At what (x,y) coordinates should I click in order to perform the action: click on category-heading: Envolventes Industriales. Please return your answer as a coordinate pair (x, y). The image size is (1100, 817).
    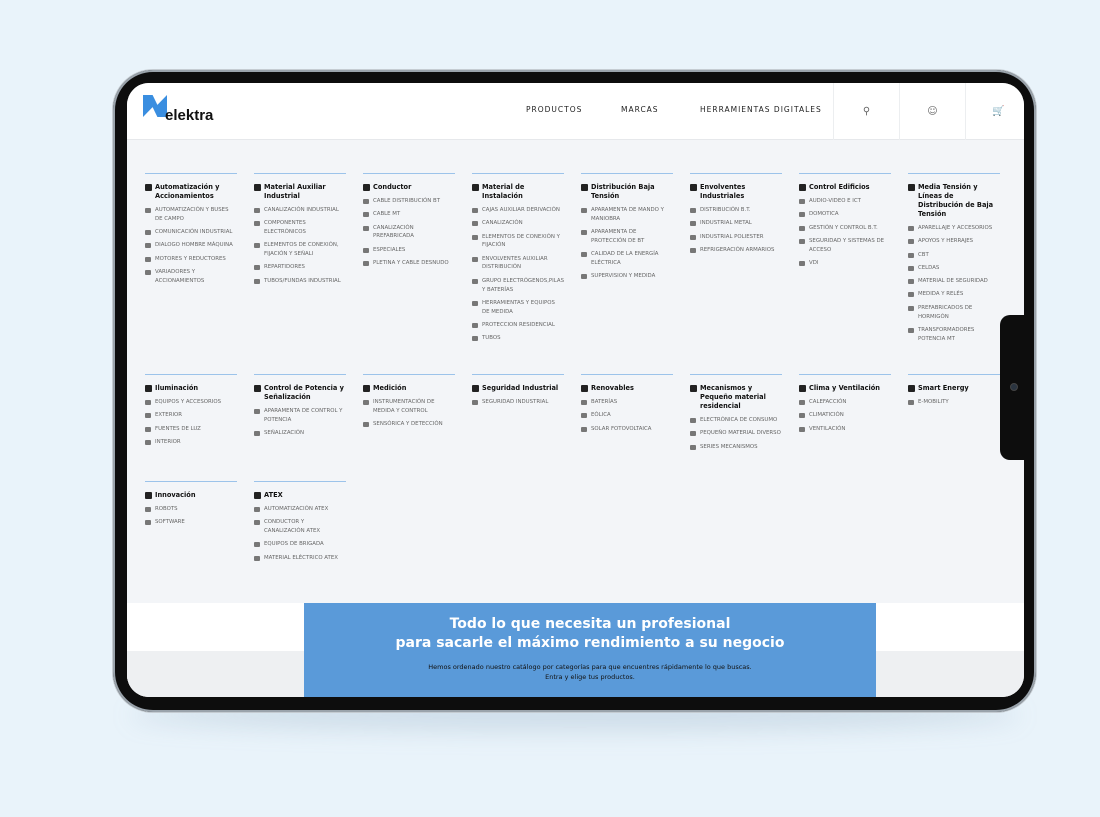
    Looking at the image, I should click on (736, 192).